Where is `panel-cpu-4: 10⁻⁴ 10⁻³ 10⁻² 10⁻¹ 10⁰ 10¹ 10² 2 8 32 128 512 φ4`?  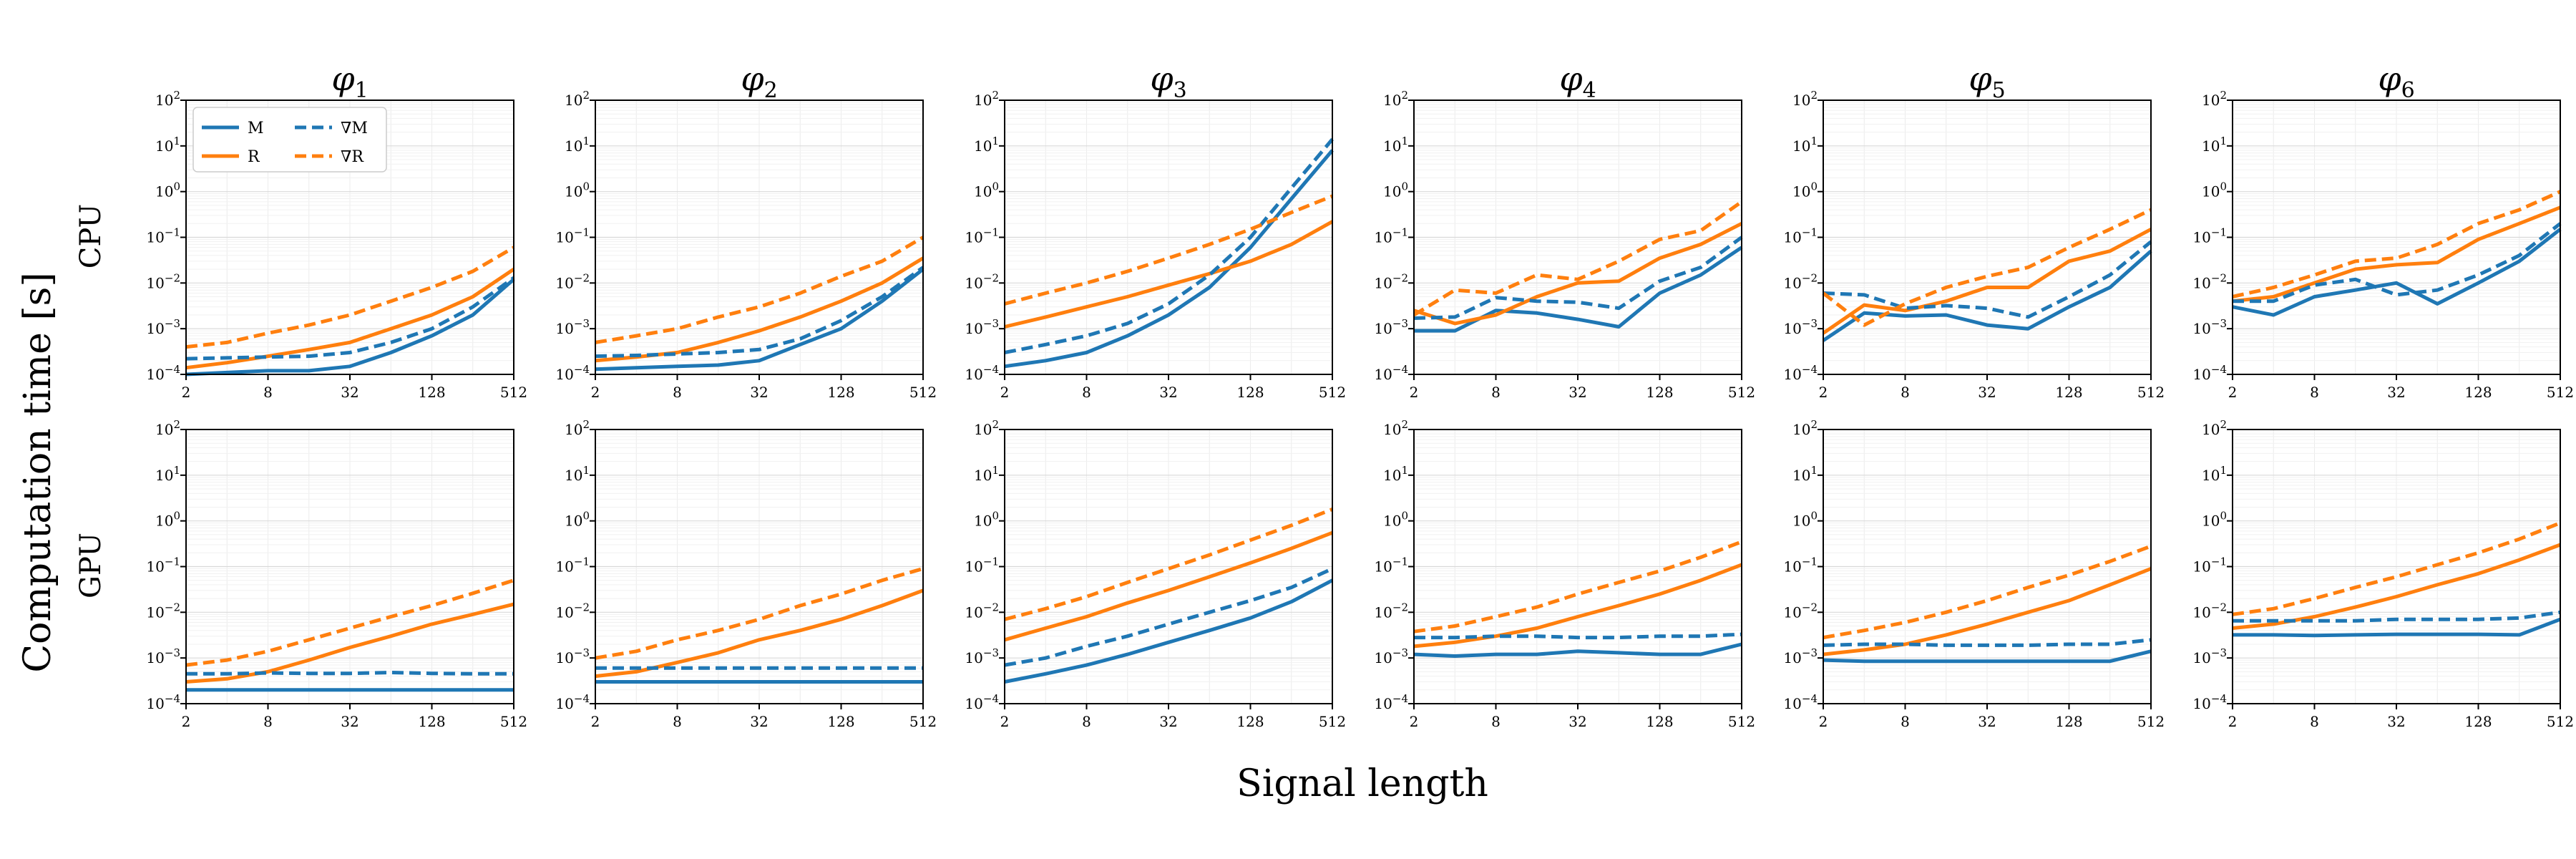
panel-cpu-4: 10⁻⁴ 10⁻³ 10⁻² 10⁻¹ 10⁰ 10¹ 10² 2 8 32 128 512 φ4 is located at coordinates (1564, 230).